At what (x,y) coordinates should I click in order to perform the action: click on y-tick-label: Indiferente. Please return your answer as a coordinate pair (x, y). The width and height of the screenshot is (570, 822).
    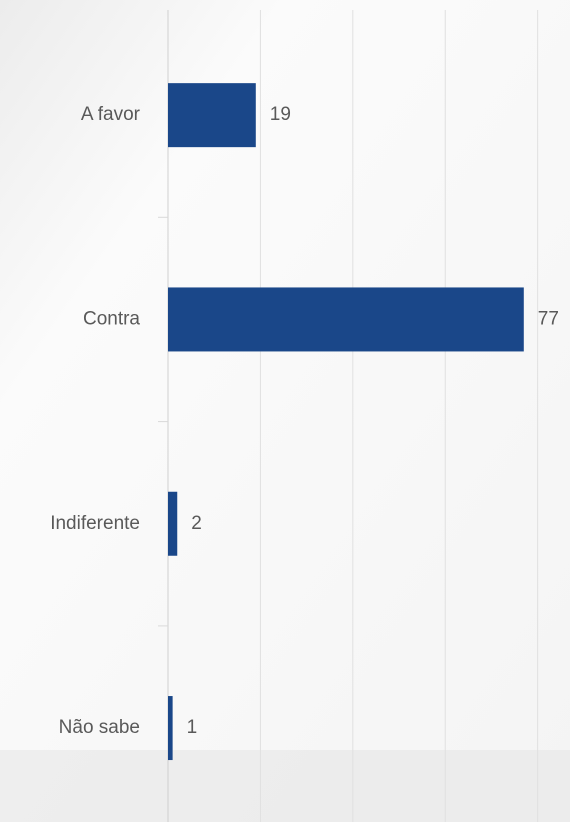
    Looking at the image, I should click on (95, 523).